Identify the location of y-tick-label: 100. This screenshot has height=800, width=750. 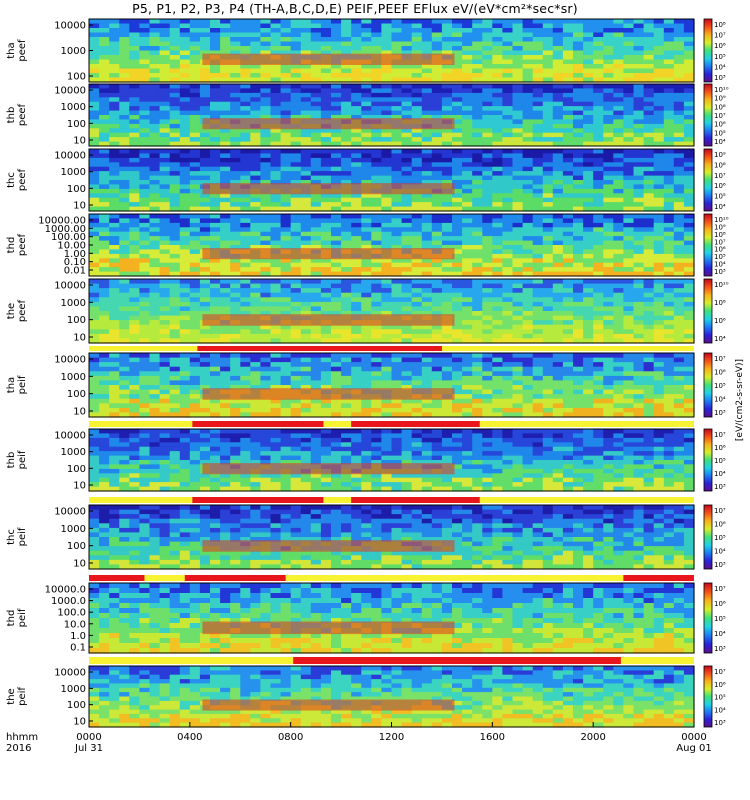
(76, 124).